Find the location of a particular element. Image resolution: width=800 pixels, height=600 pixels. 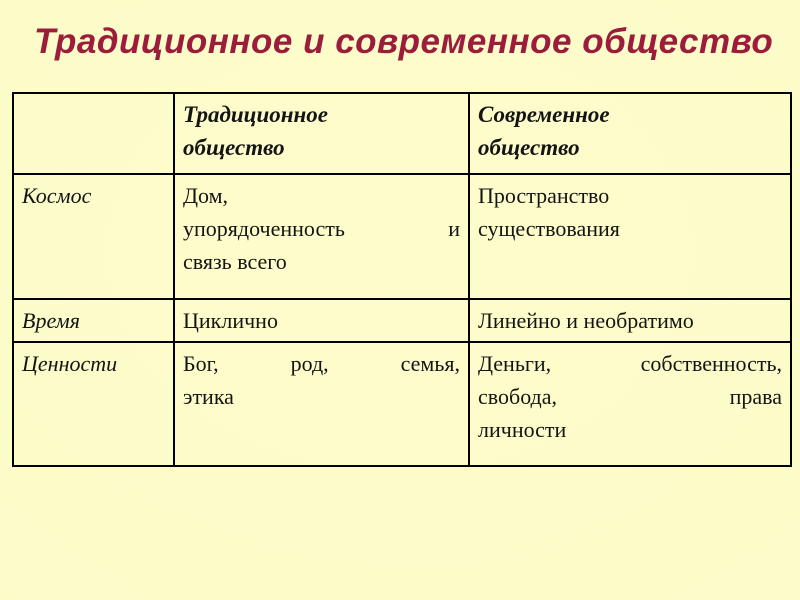

cell-text-line: Циклично is located at coordinates (230, 320).